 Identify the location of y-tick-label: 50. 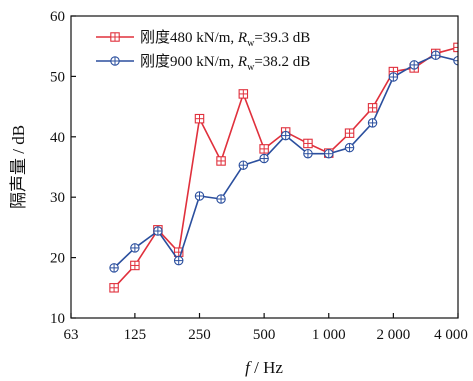
(57, 77).